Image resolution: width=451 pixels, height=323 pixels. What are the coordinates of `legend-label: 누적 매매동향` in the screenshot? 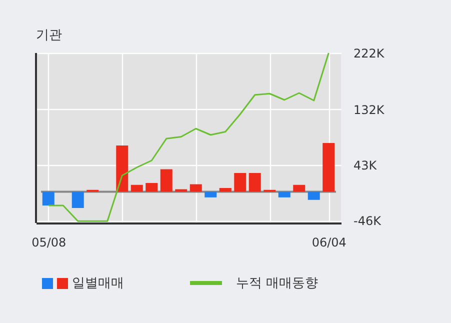 It's located at (277, 283).